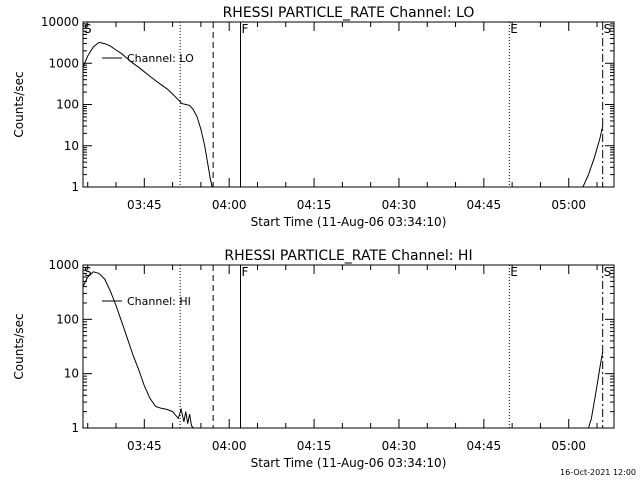  What do you see at coordinates (349, 13) in the screenshot?
I see `chart-title: RHESSI PARTICLE_RATE Channel: LO` at bounding box center [349, 13].